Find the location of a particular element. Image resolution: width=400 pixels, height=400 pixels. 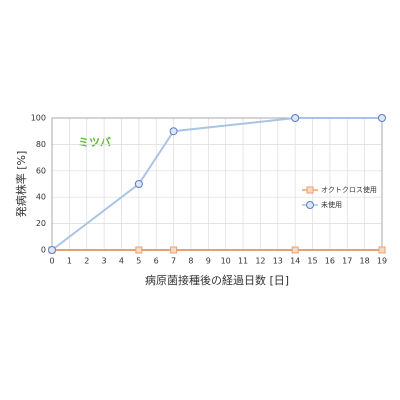

y-tick-label: 80 is located at coordinates (41, 144).